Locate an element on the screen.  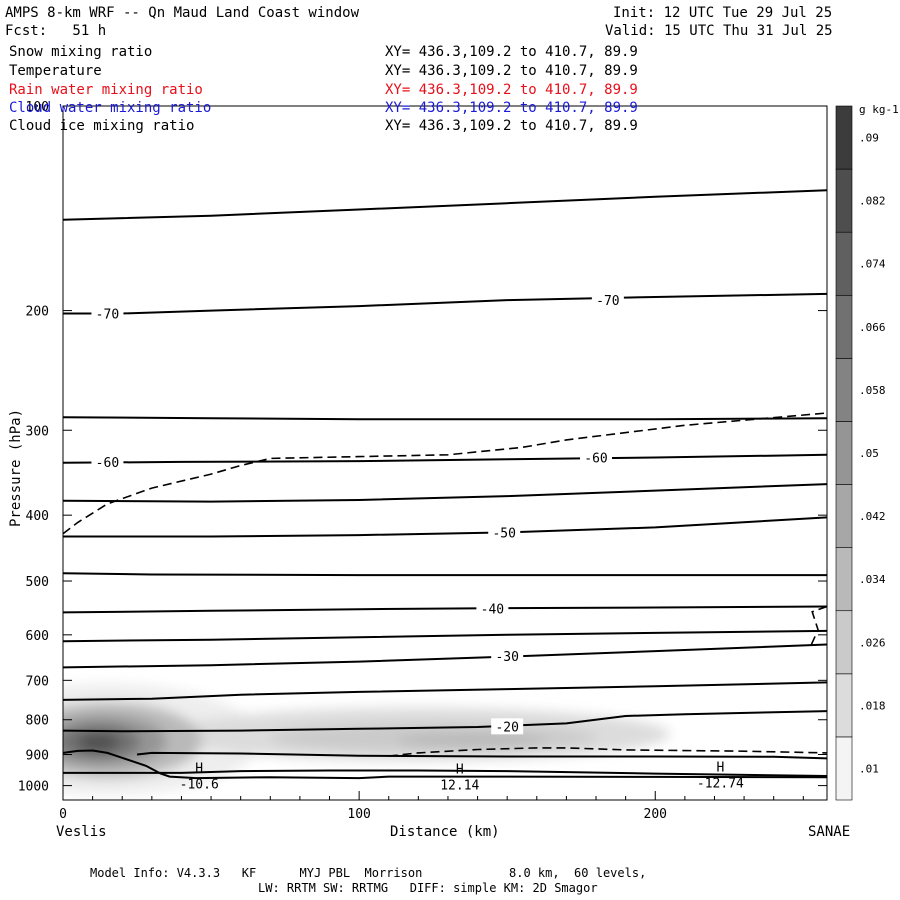
field-xy-rain: XY= 436.3,109.2 to 410.7, 89.9 is located at coordinates (511, 90).